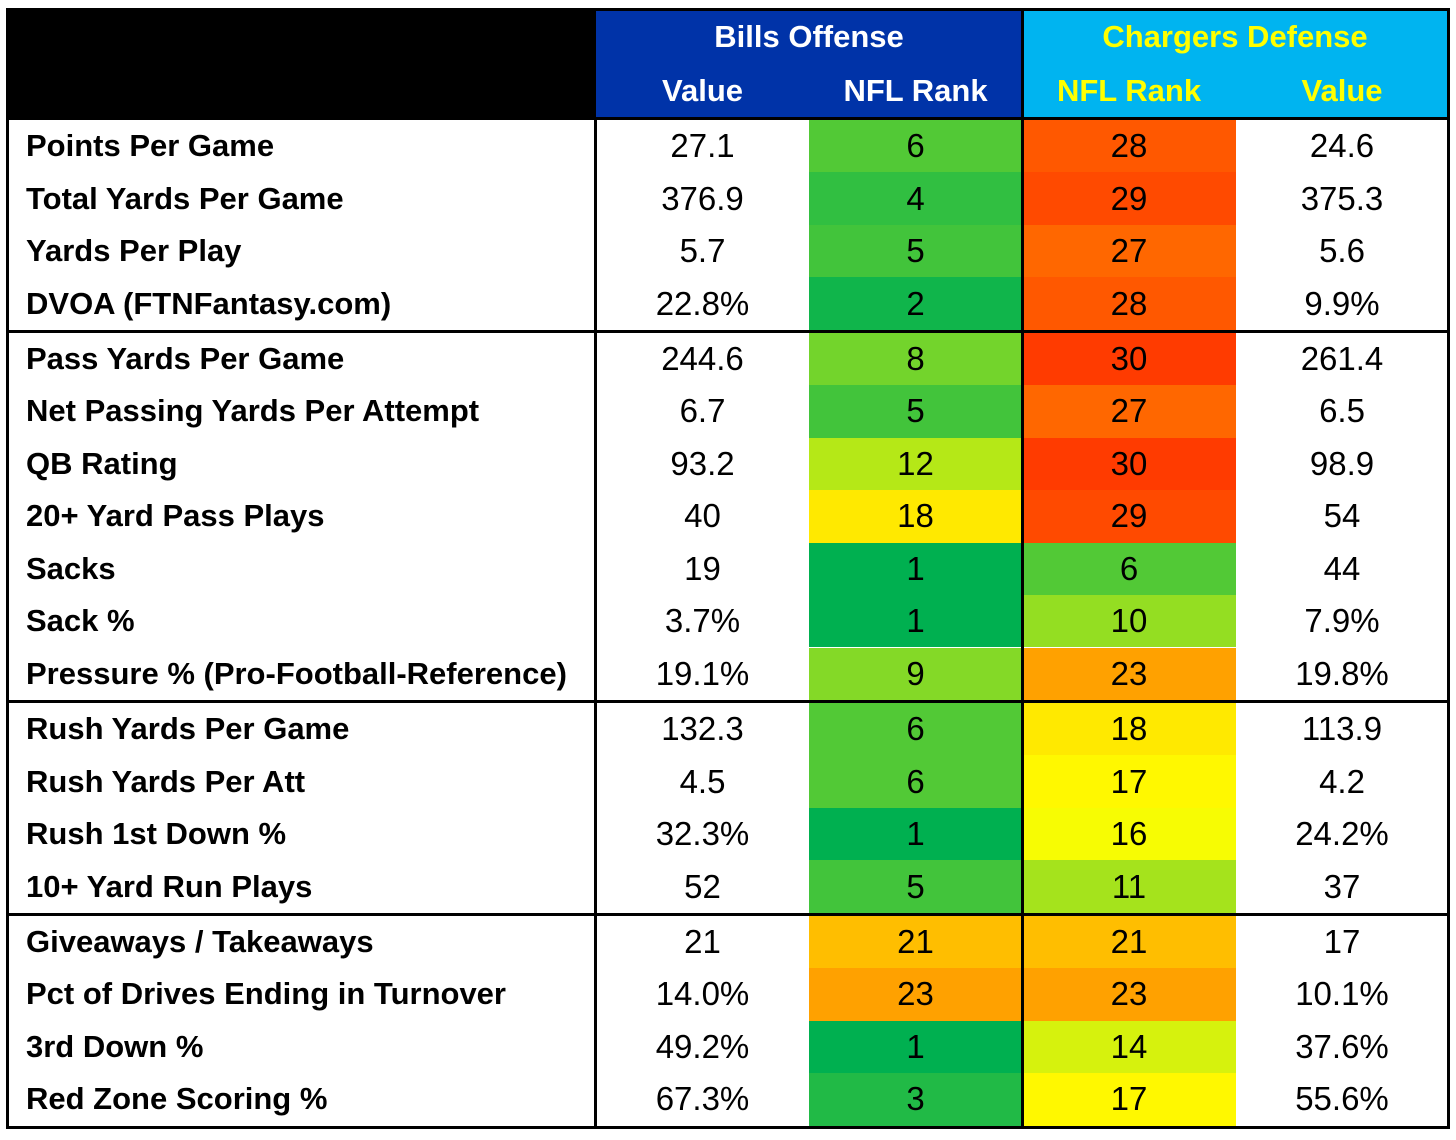 This screenshot has height=1140, width=1456. Describe the element at coordinates (915, 90) in the screenshot. I see `bills-rank-header: NFL Rank` at that location.